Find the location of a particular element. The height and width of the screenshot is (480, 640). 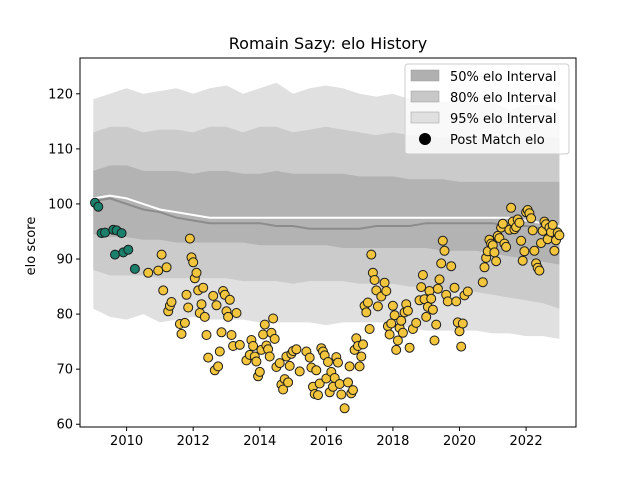

mean-line is located at coordinates (326, 210).